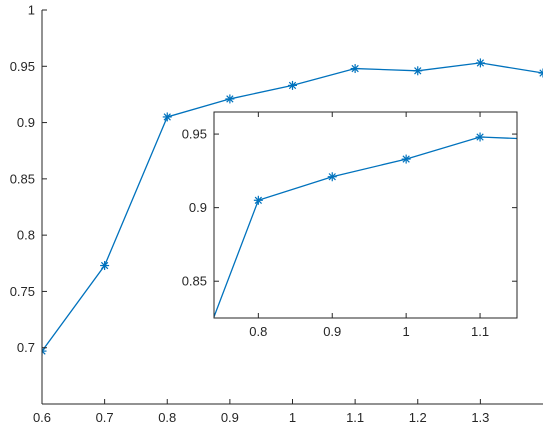 Image resolution: width=550 pixels, height=436 pixels. What do you see at coordinates (42, 417) in the screenshot?
I see `main-x-tick-label: 0.6` at bounding box center [42, 417].